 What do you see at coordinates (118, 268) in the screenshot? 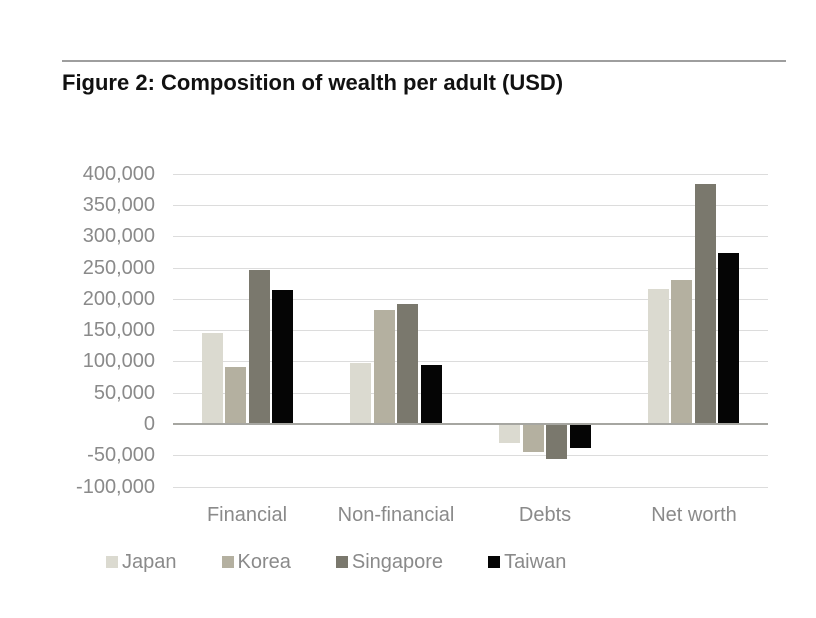
I see `y-tick-label: 250,000` at bounding box center [118, 268].